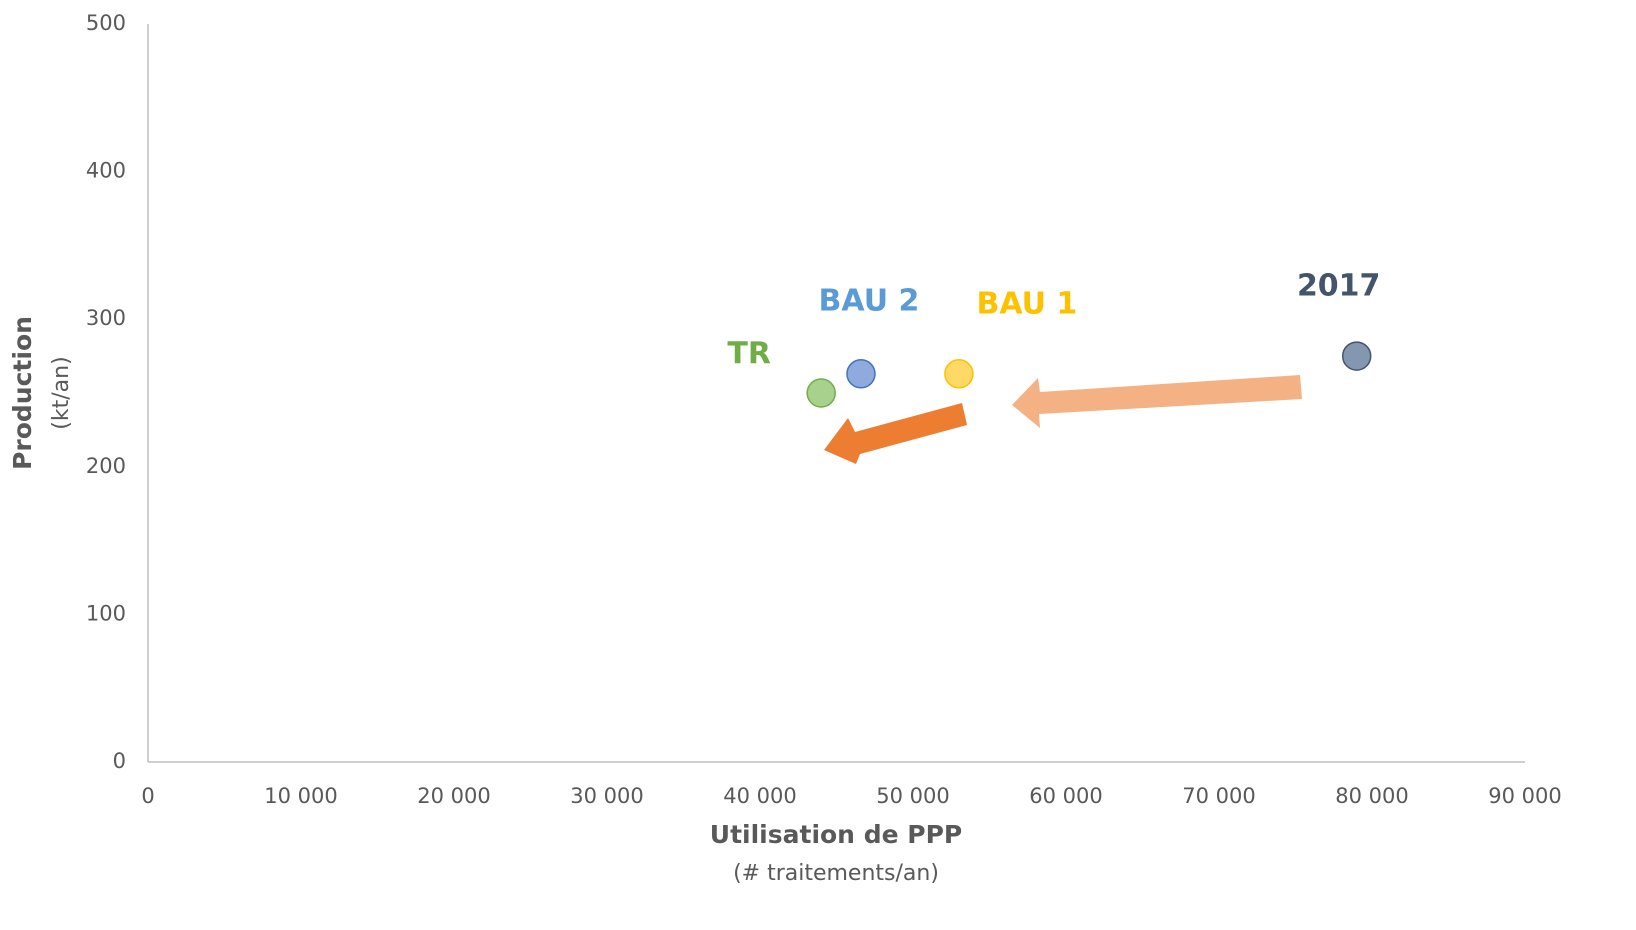  I want to click on x-tick-label: 90 000, so click(1524, 796).